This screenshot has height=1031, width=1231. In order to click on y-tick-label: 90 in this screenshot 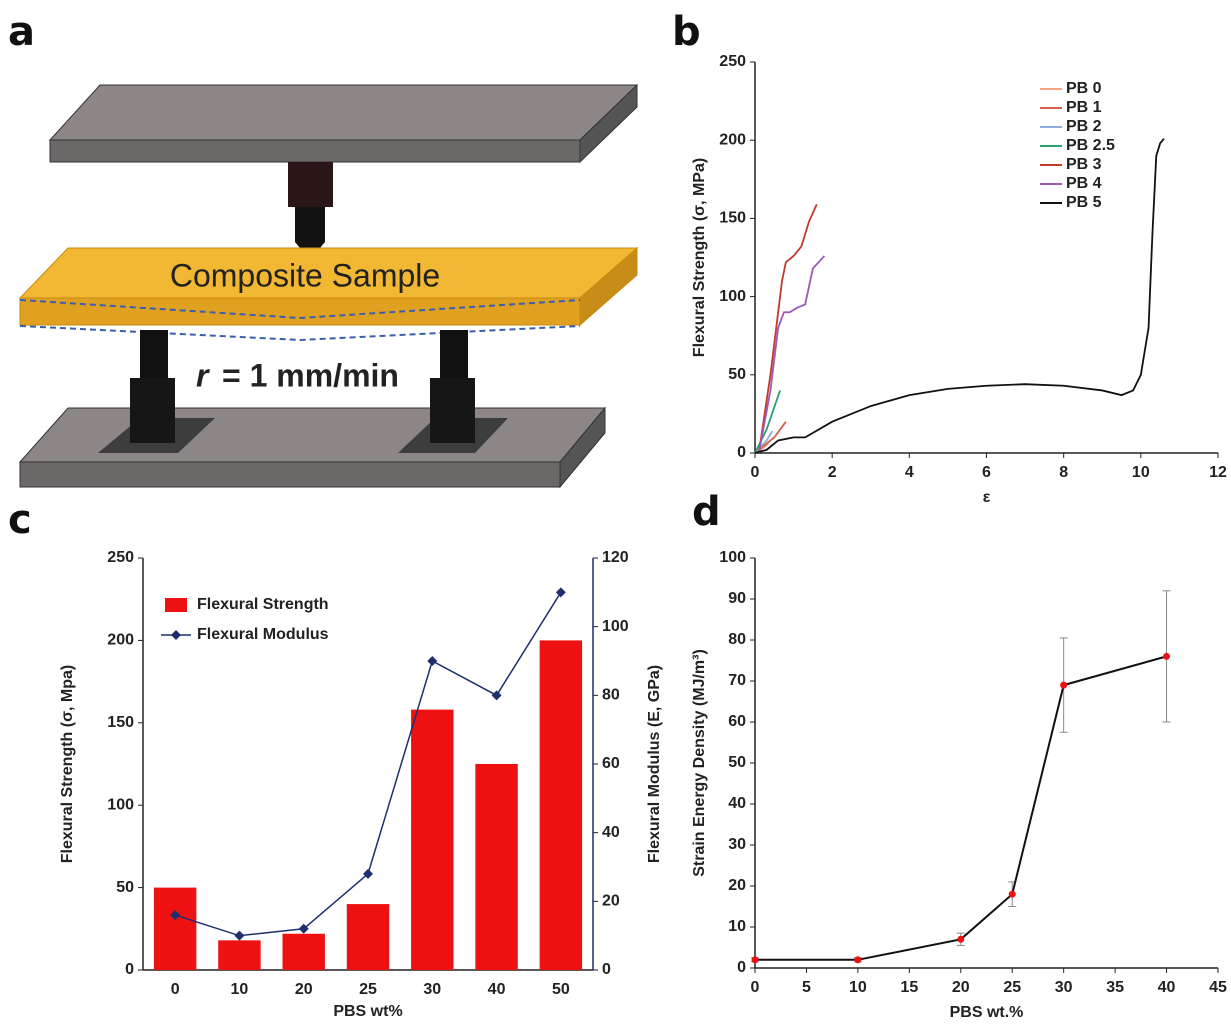, I will do `click(737, 598)`.